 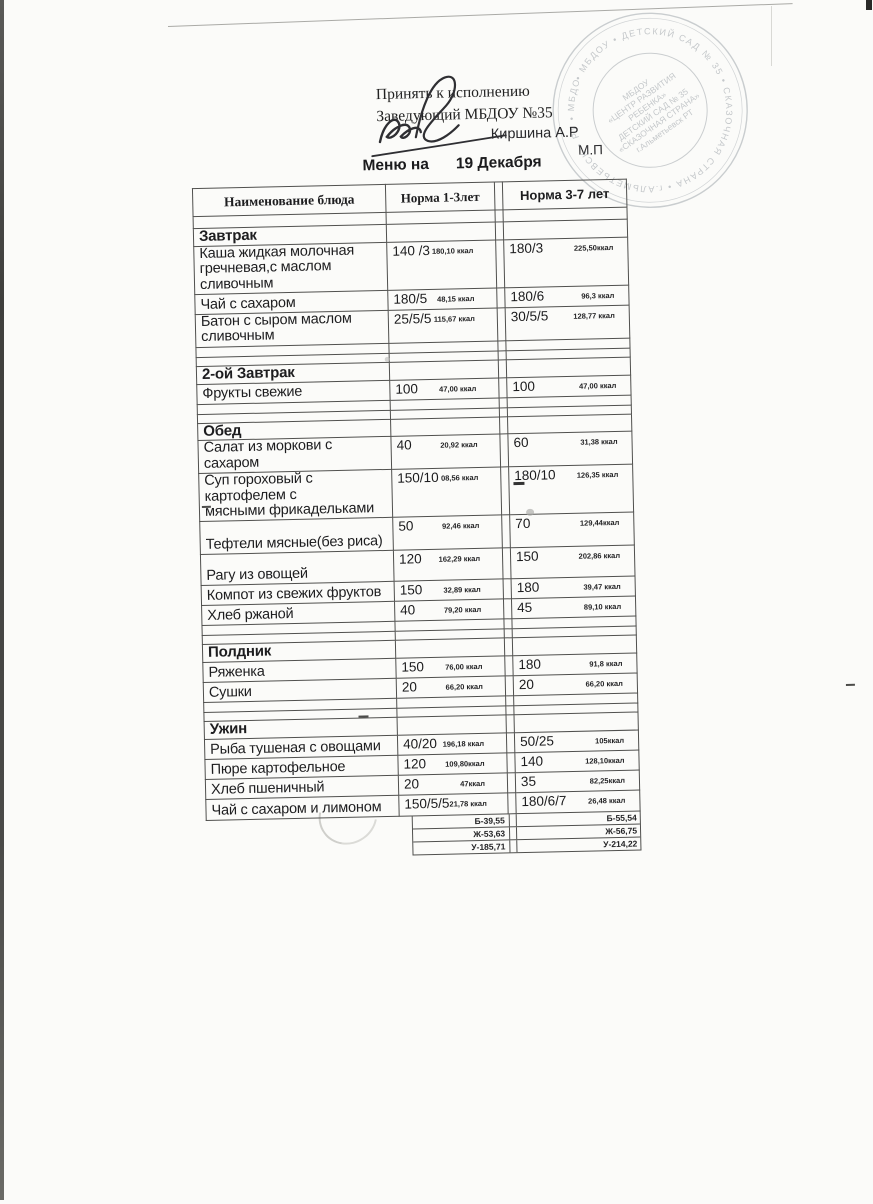 What do you see at coordinates (465, 763) in the screenshot?
I see `kcal-value: 109,80ккал` at bounding box center [465, 763].